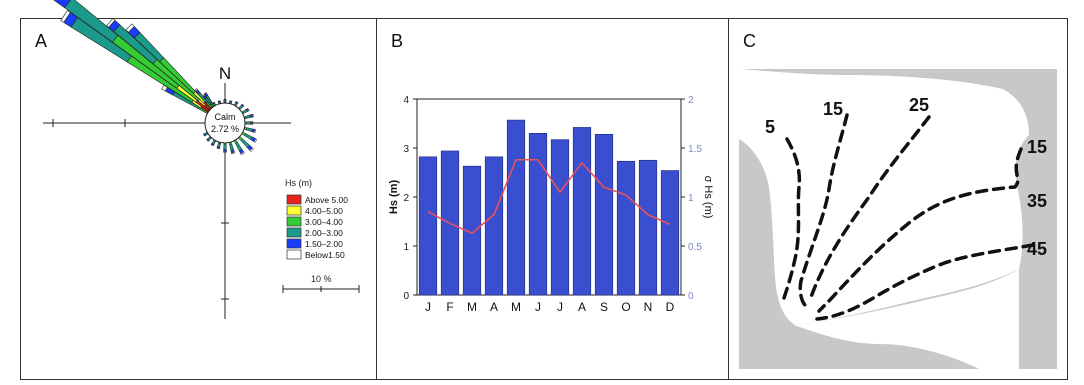 This screenshot has height=385, width=1084. Describe the element at coordinates (449, 307) in the screenshot. I see `x-tick-label: F` at that location.